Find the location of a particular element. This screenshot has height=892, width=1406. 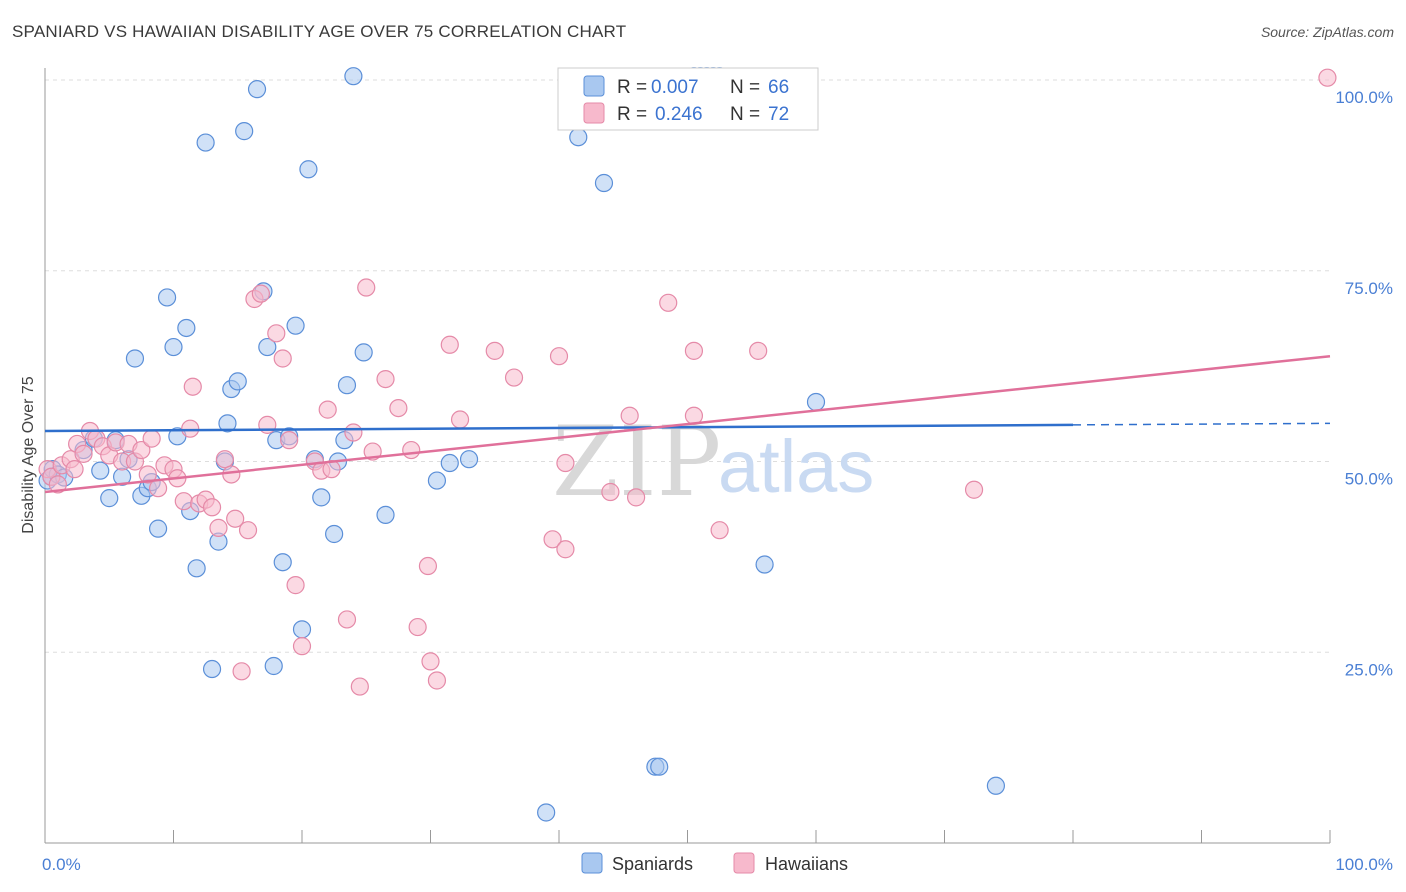

y-tick-label-75: 75.0% is located at coordinates (1369, 288).